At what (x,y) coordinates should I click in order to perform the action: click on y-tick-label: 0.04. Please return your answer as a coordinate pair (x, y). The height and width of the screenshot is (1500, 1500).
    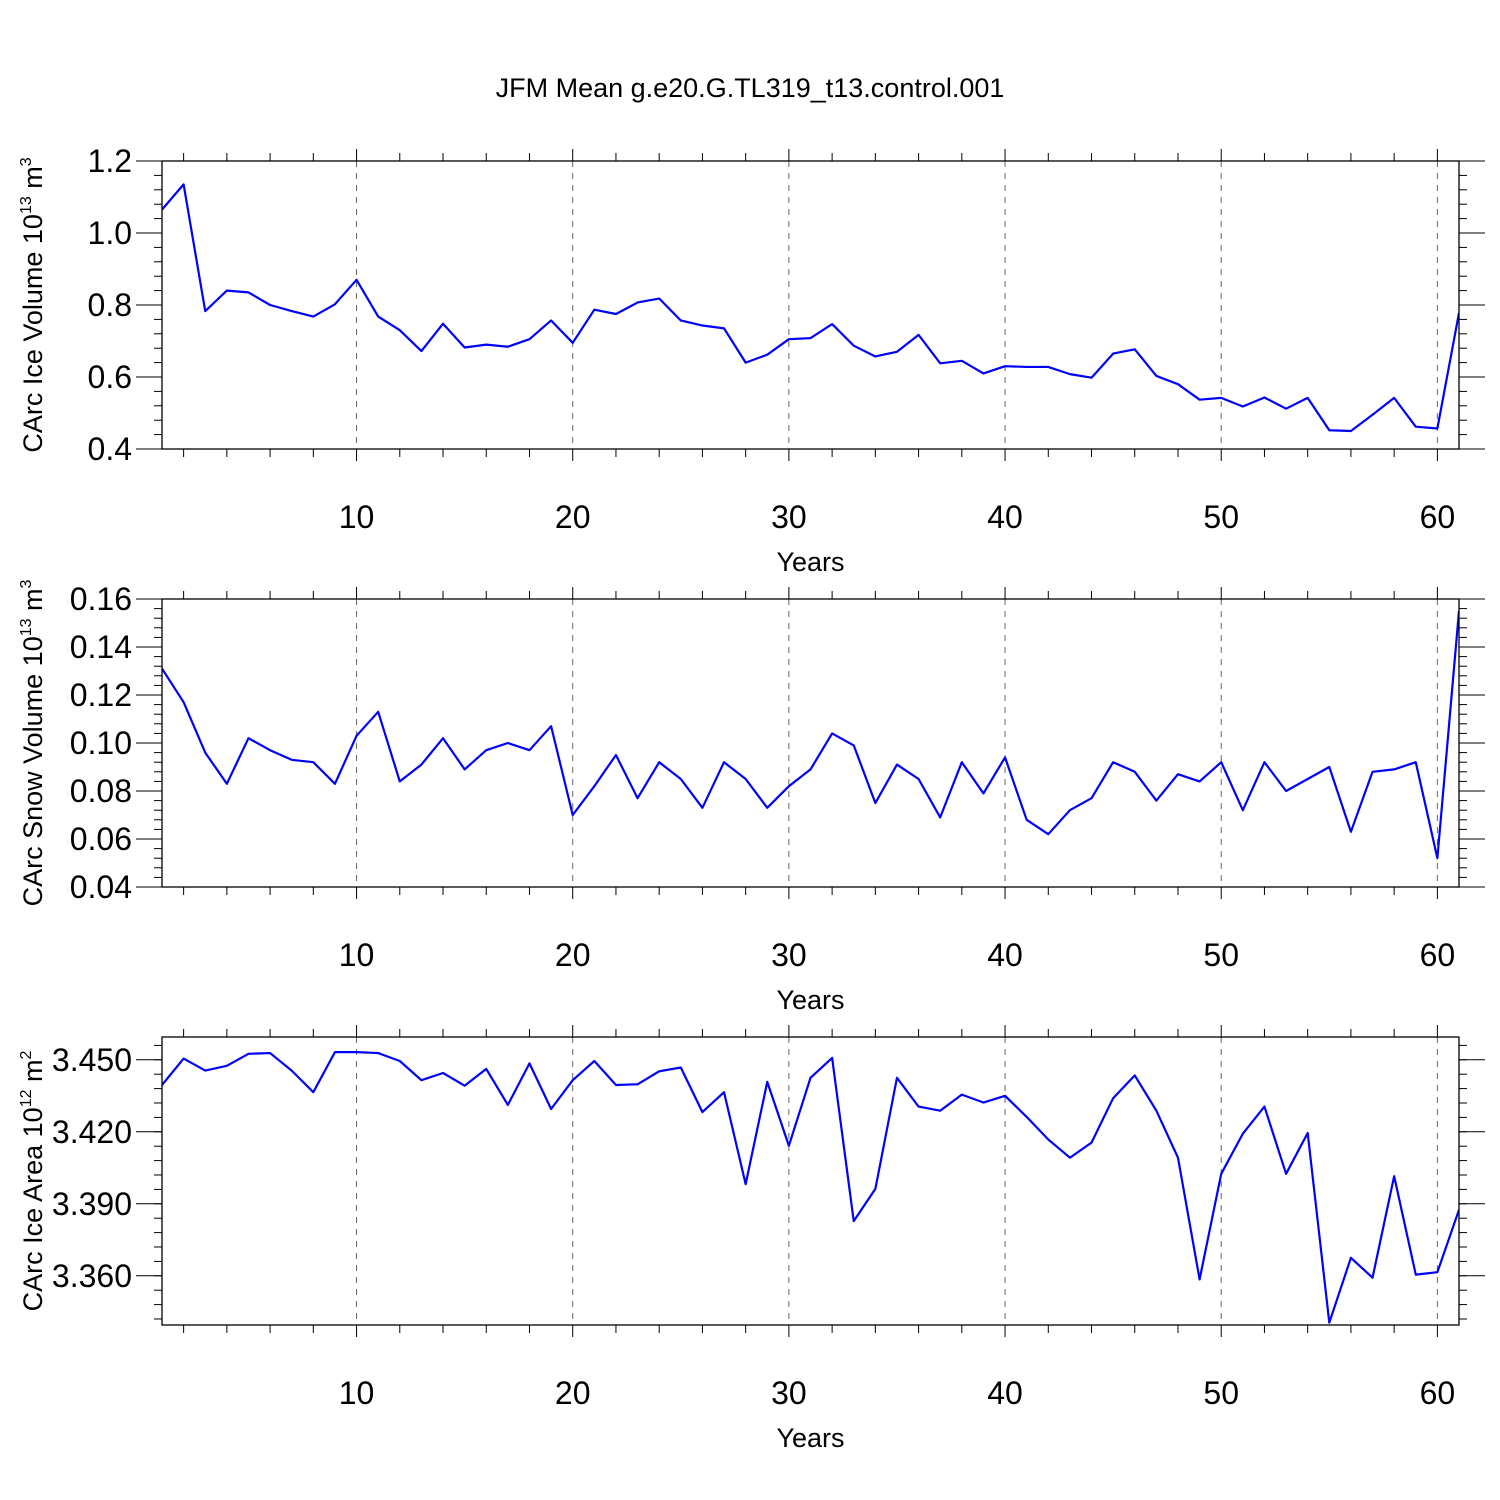
    Looking at the image, I should click on (101, 887).